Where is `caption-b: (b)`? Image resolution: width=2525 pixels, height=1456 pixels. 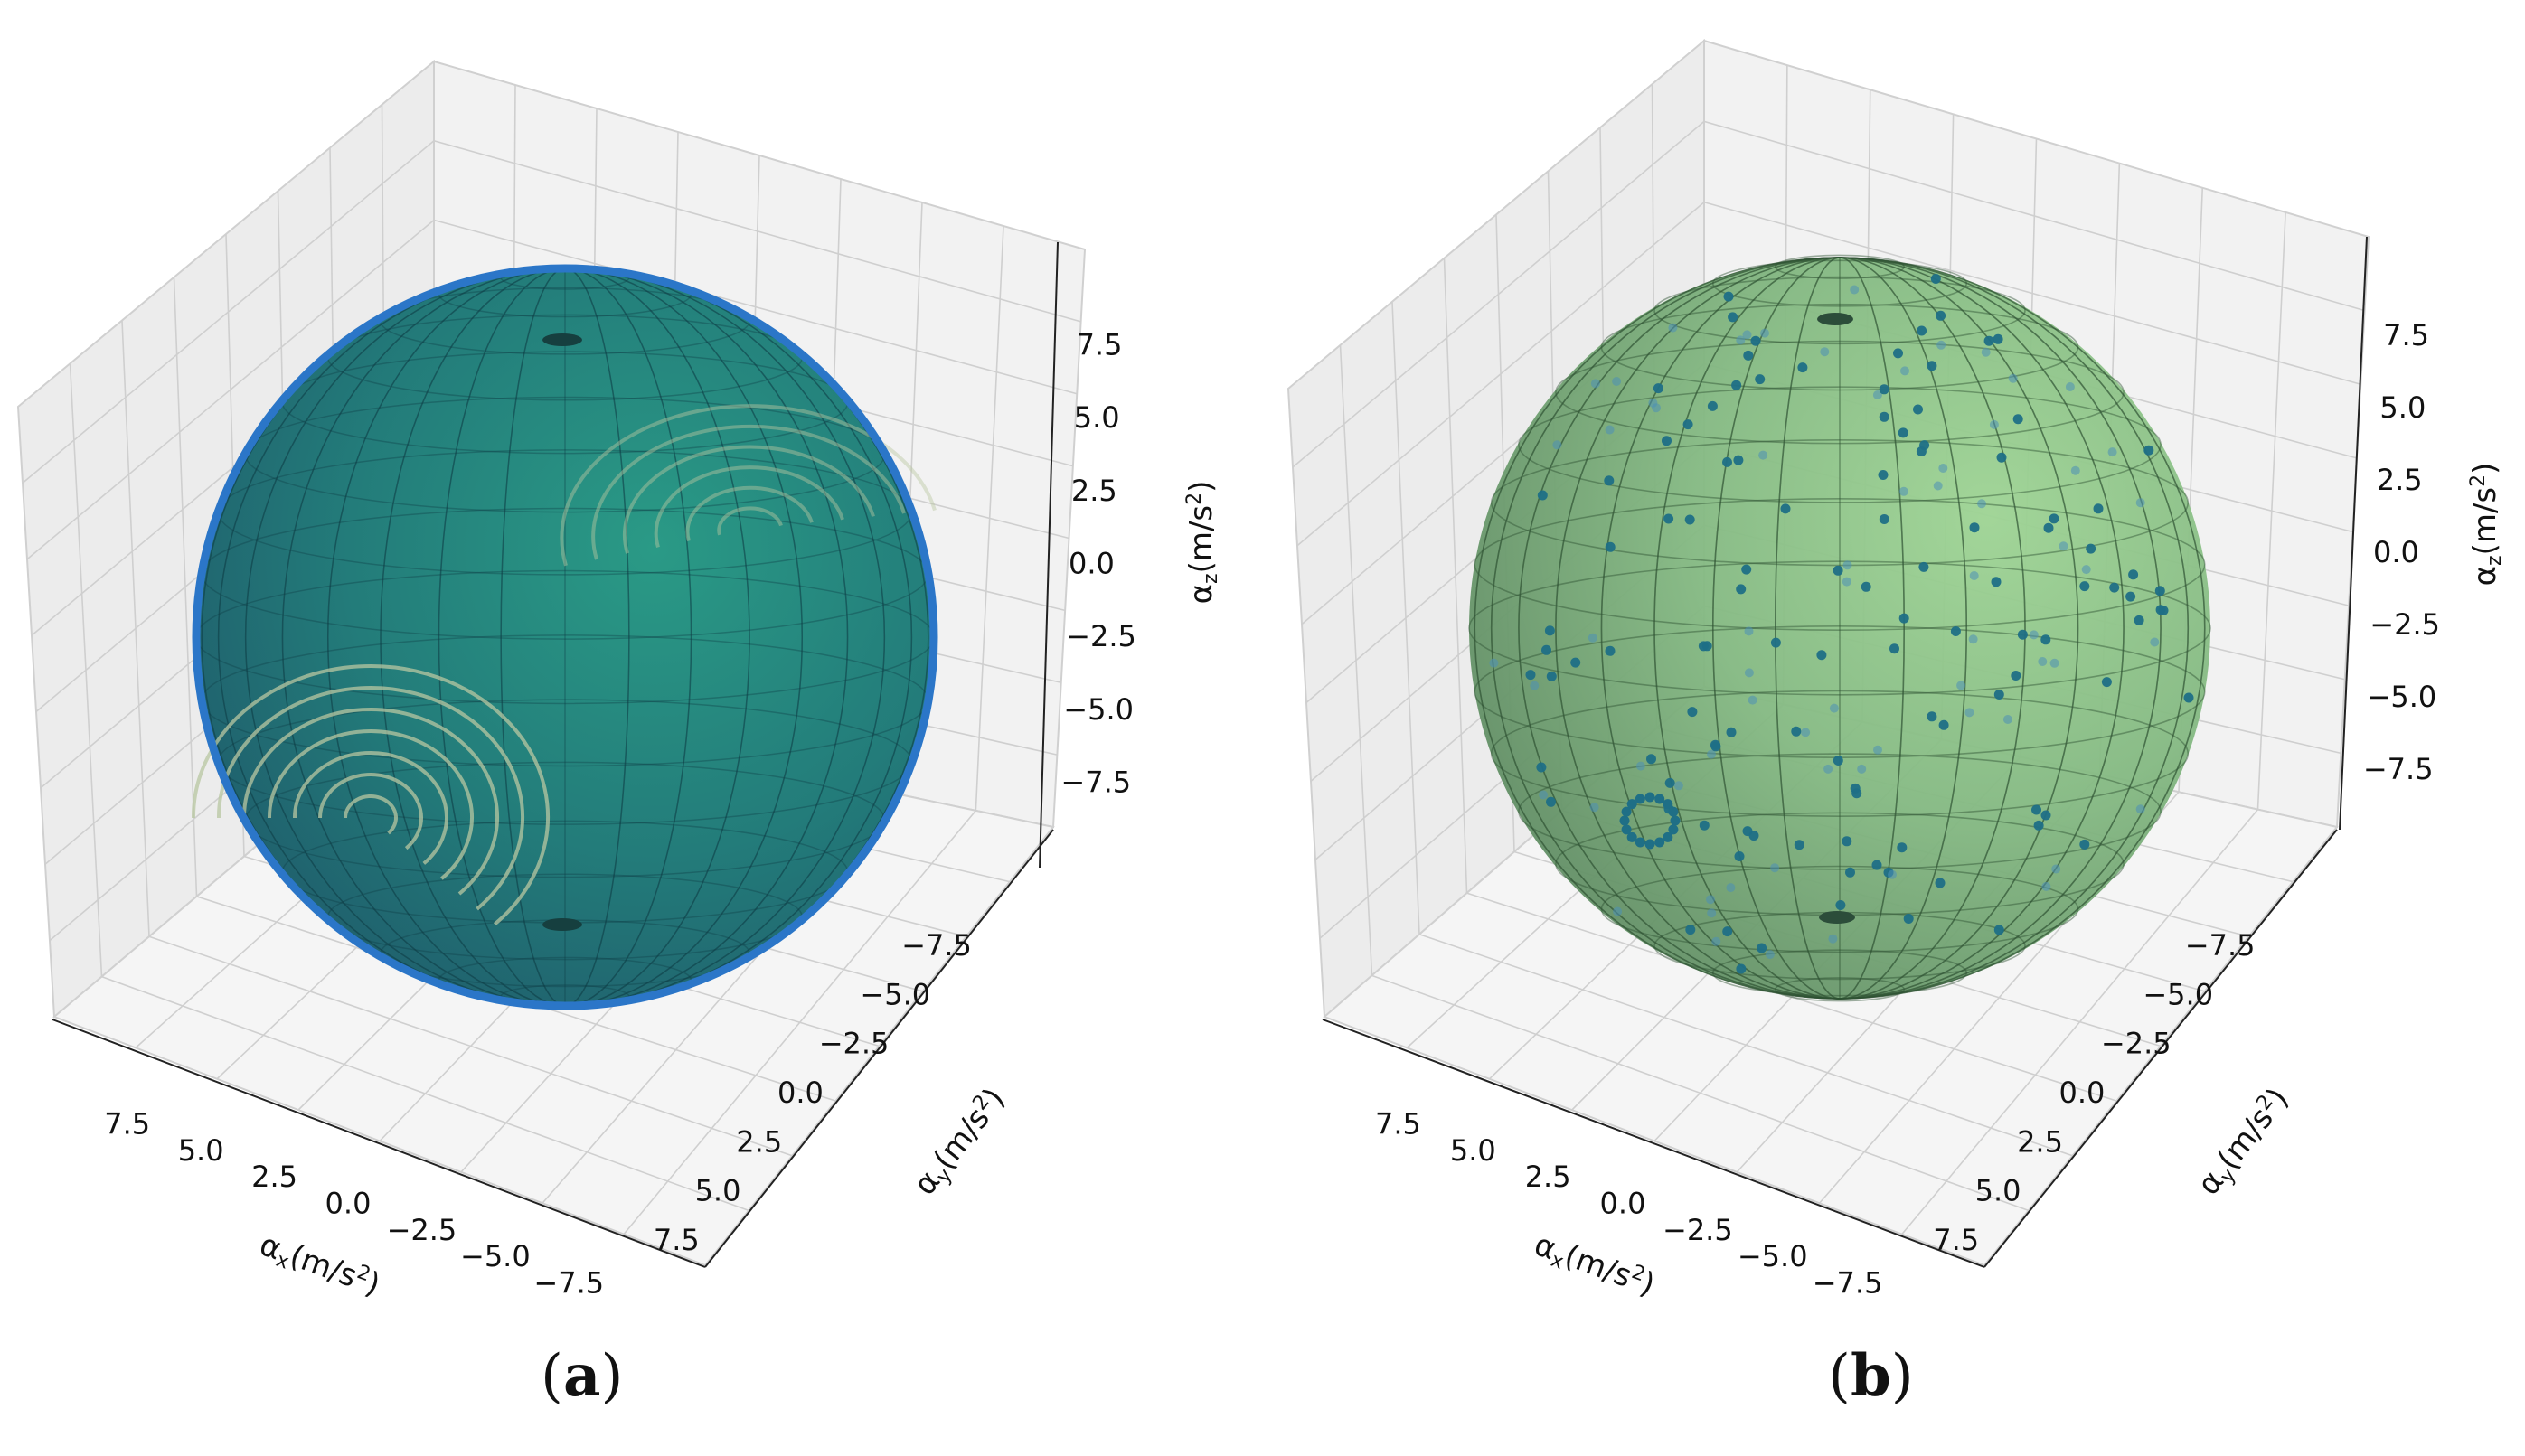
caption-b: (b) is located at coordinates (1871, 1376).